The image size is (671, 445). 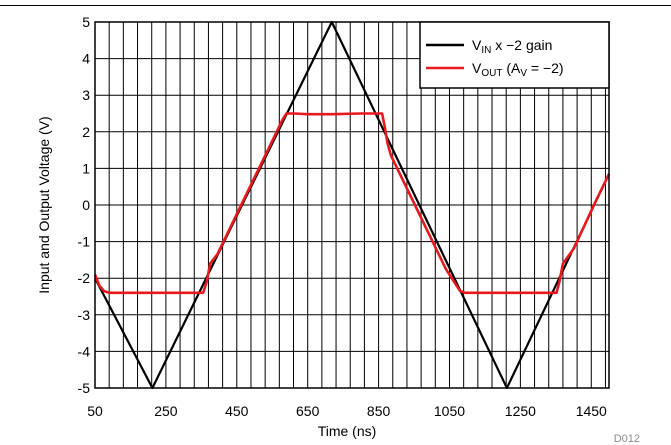 What do you see at coordinates (477, 45) in the screenshot?
I see `legend-vin-main: V` at bounding box center [477, 45].